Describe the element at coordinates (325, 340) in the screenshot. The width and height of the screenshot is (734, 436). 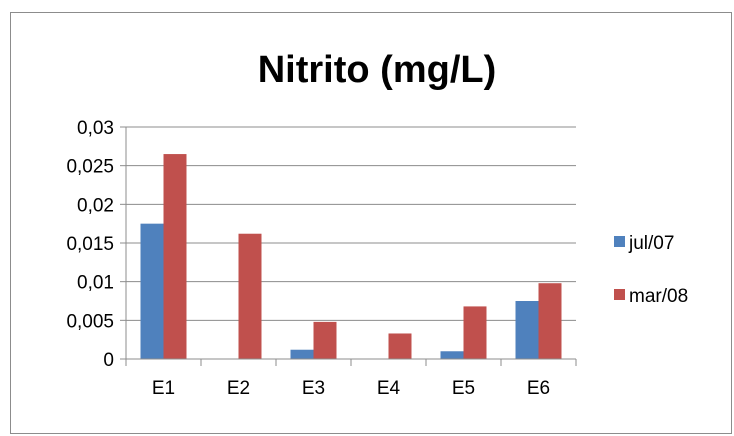
I see `bar-mar-08-E3` at that location.